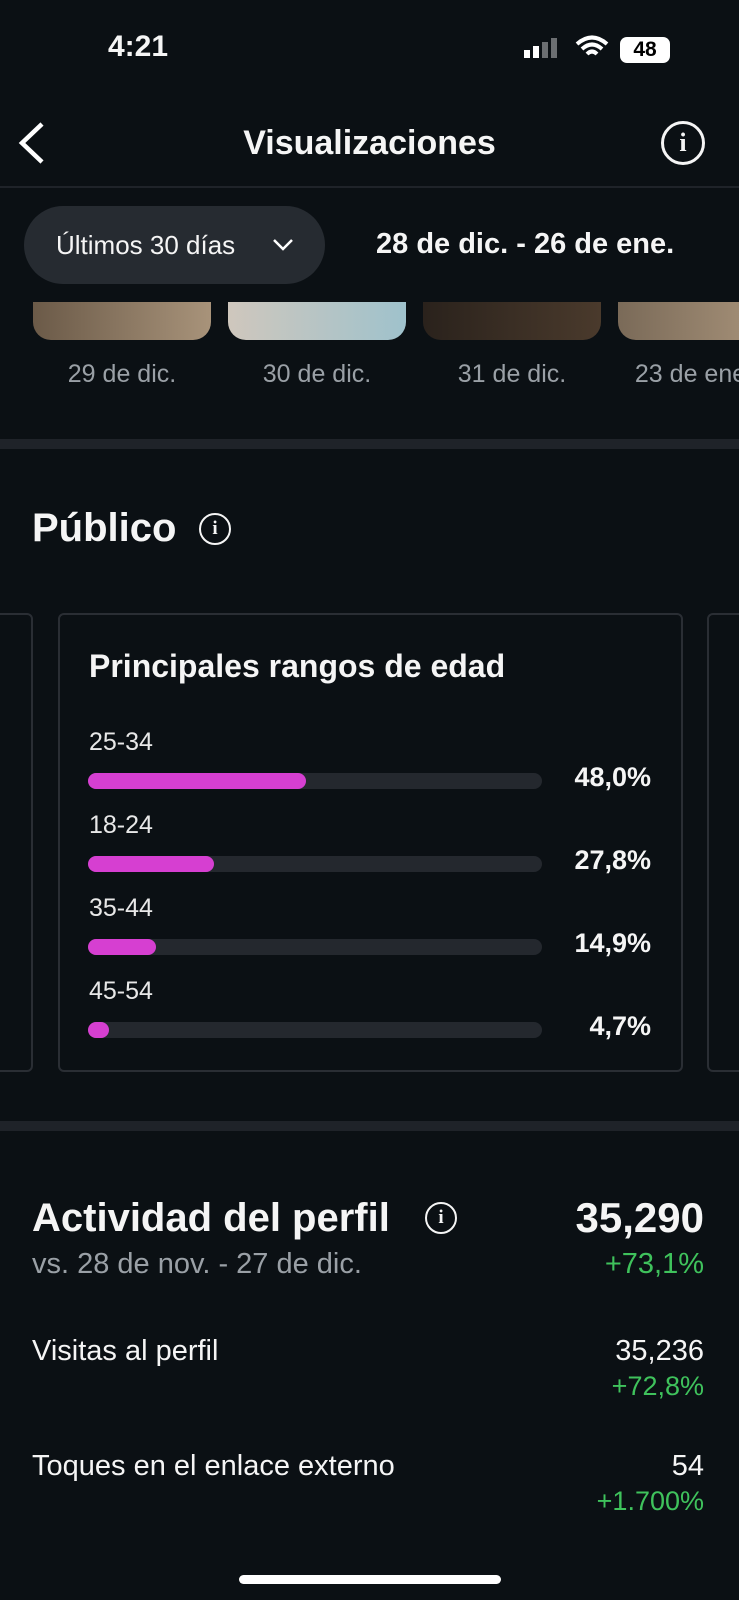 This screenshot has width=739, height=1600. What do you see at coordinates (650, 1501) in the screenshot?
I see `row-change: +1.700%` at bounding box center [650, 1501].